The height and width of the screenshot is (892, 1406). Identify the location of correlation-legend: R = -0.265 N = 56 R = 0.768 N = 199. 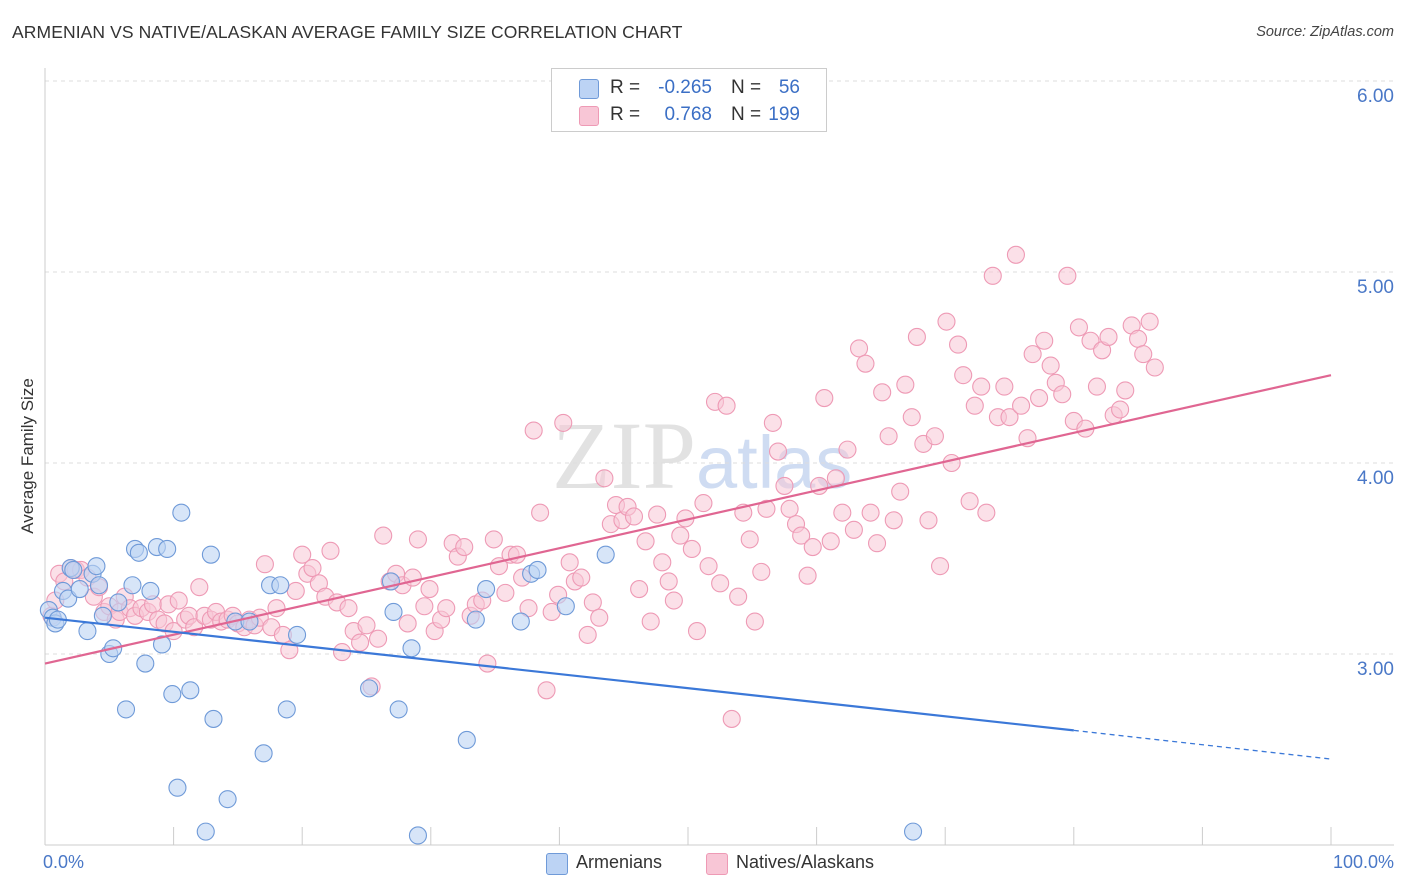
(689, 100).